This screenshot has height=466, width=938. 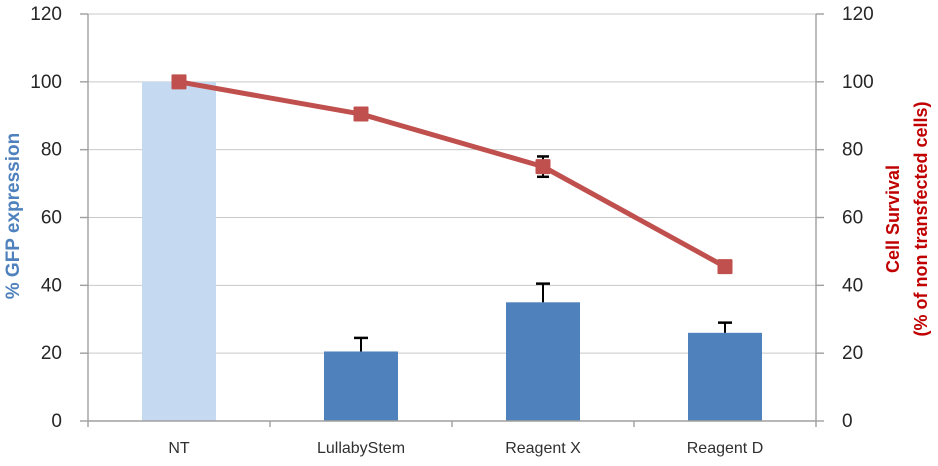 What do you see at coordinates (51, 353) in the screenshot?
I see `left-axis-tick-label-20: 20` at bounding box center [51, 353].